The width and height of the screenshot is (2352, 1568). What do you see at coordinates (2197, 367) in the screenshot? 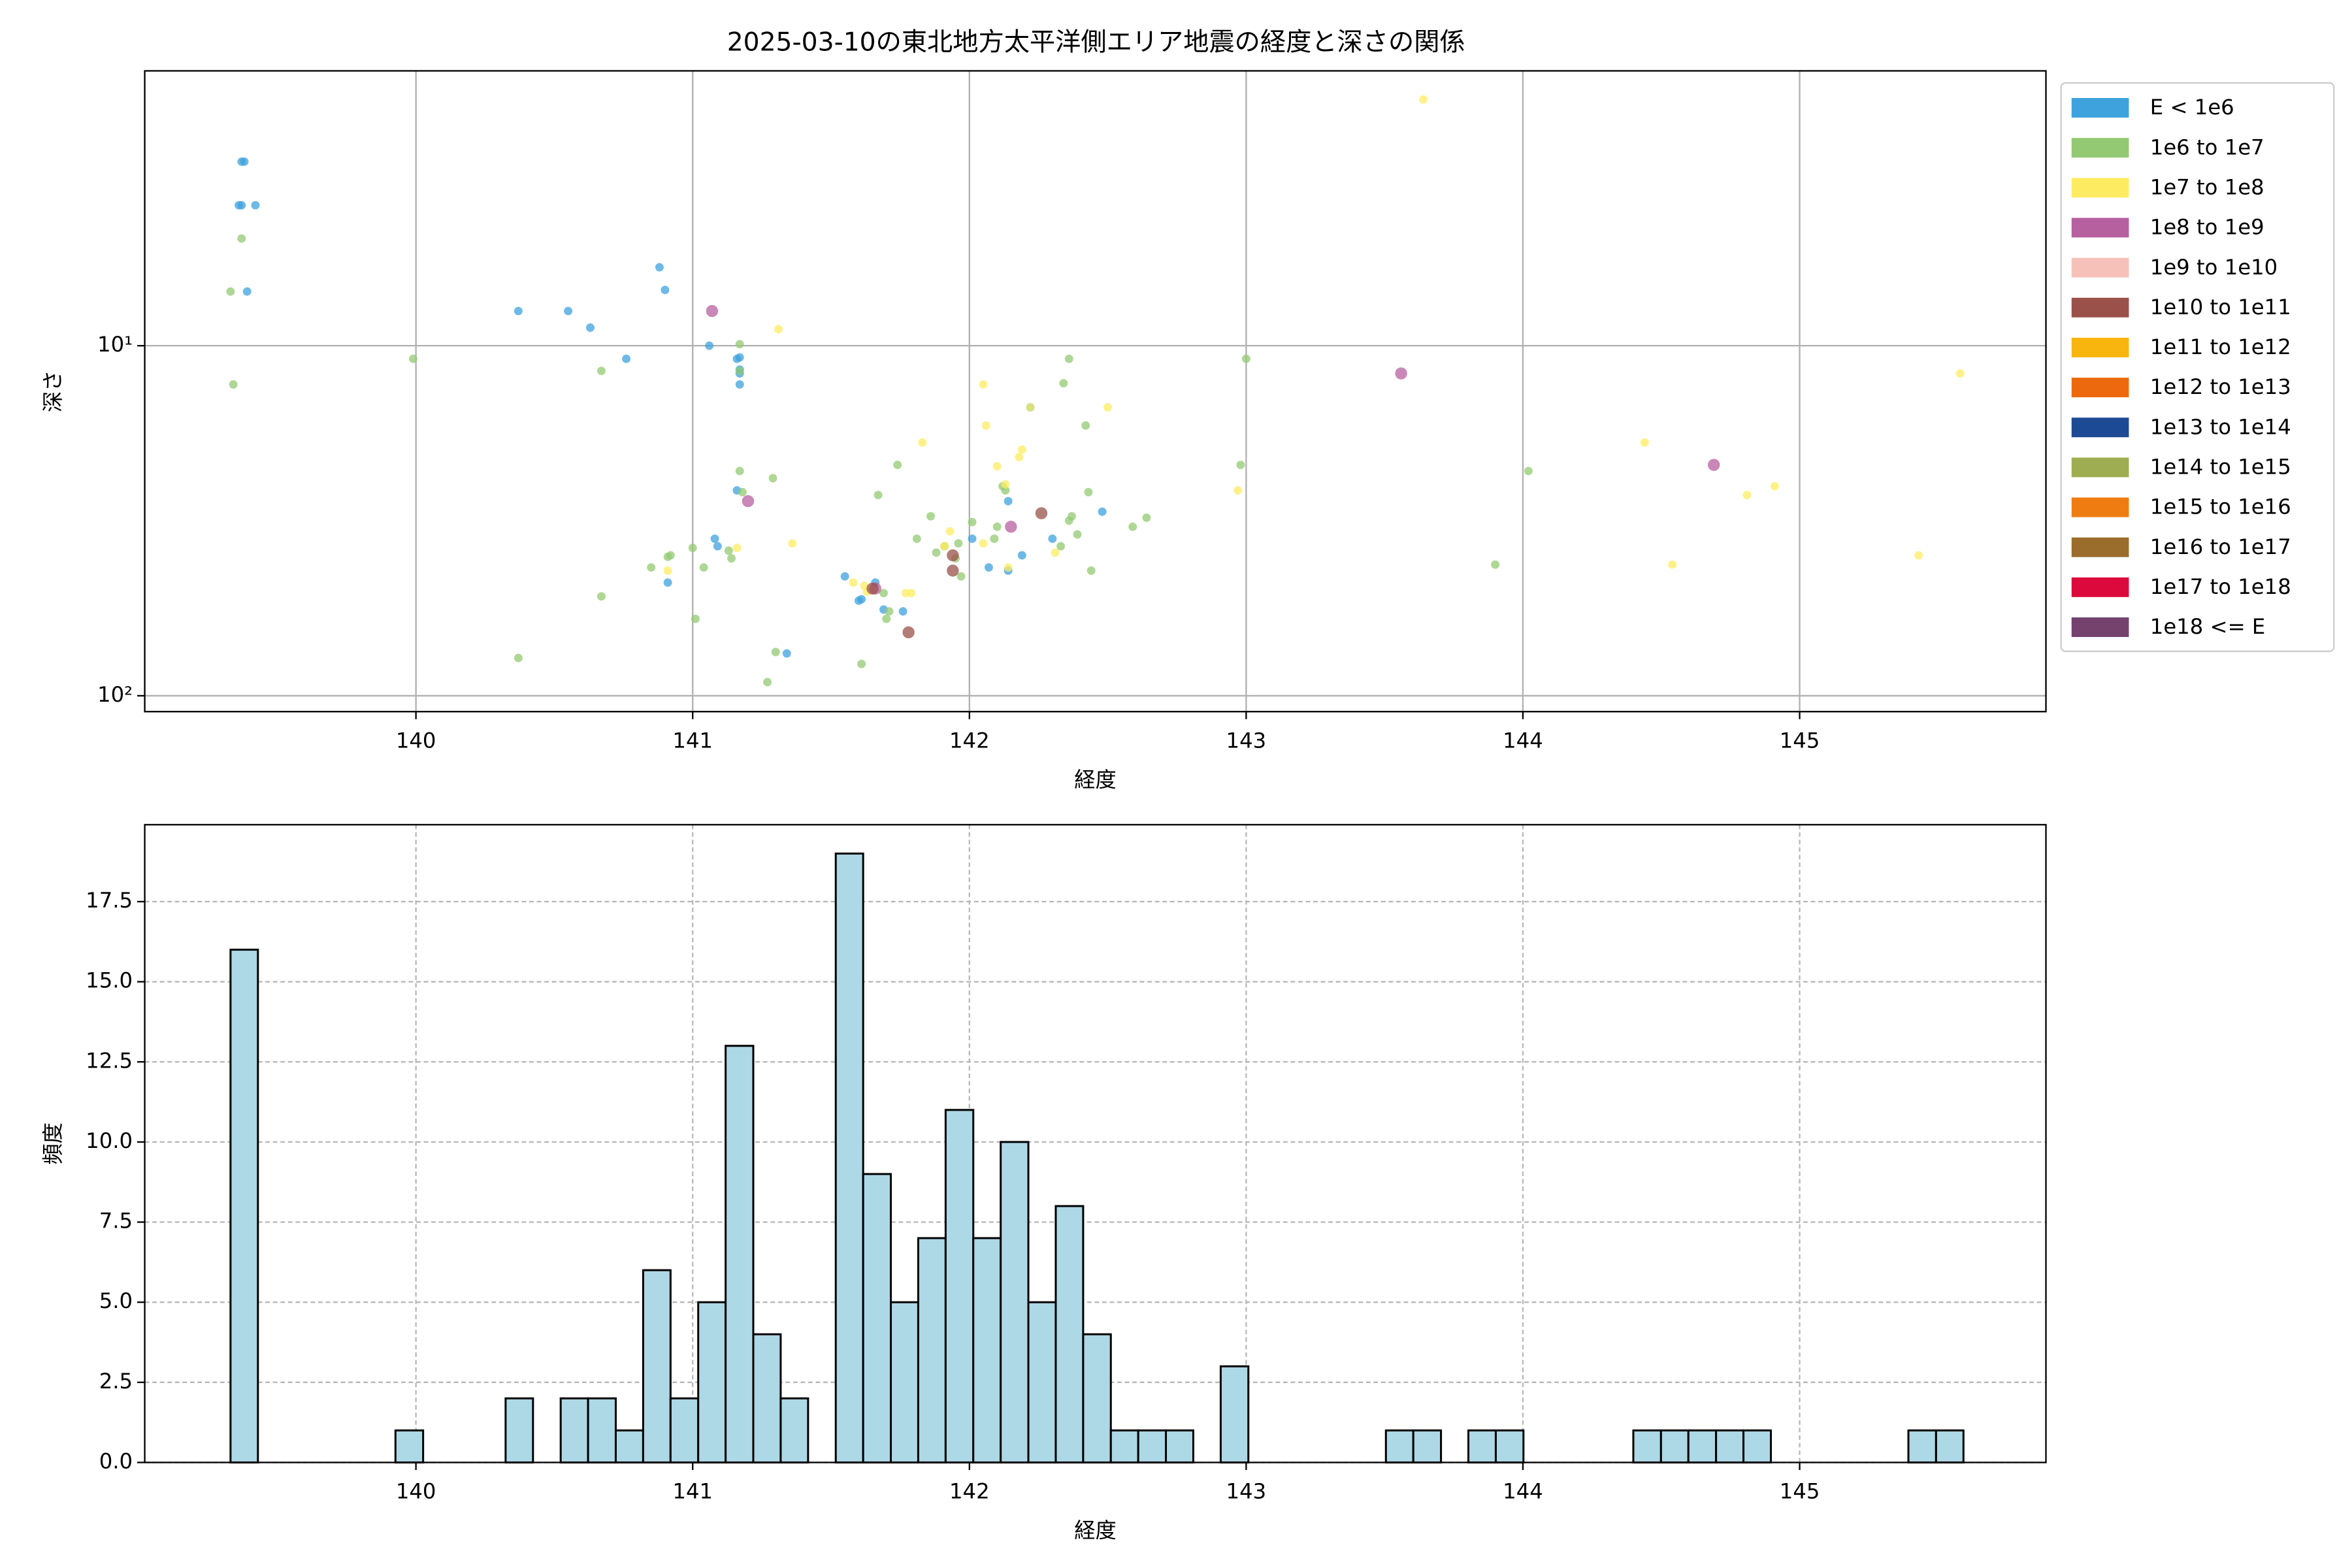
I see `legend-box` at bounding box center [2197, 367].